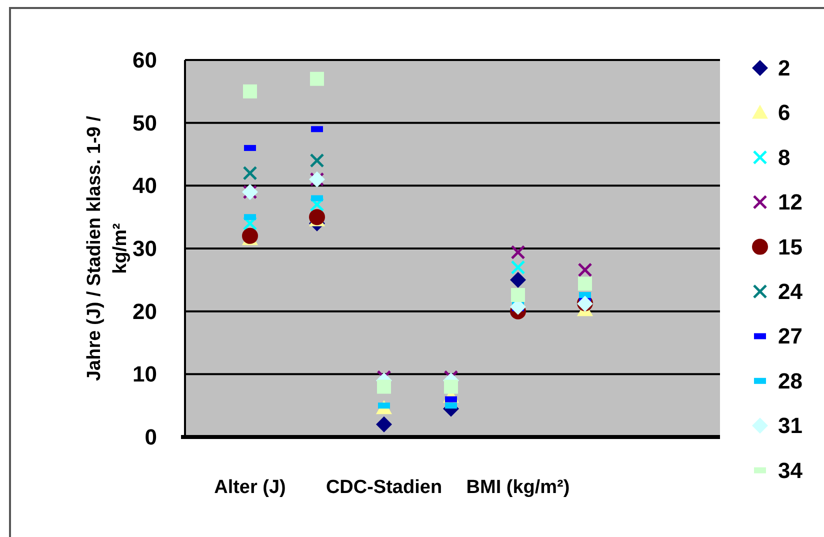  I want to click on legend-label: 2, so click(784, 68).